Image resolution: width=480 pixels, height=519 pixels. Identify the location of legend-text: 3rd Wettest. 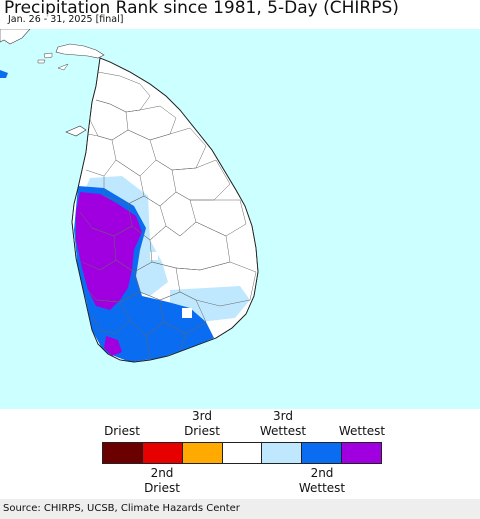
(283, 423).